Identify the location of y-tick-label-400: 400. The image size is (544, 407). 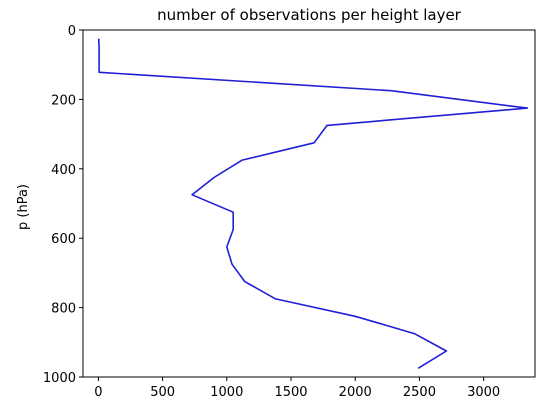
(63, 170).